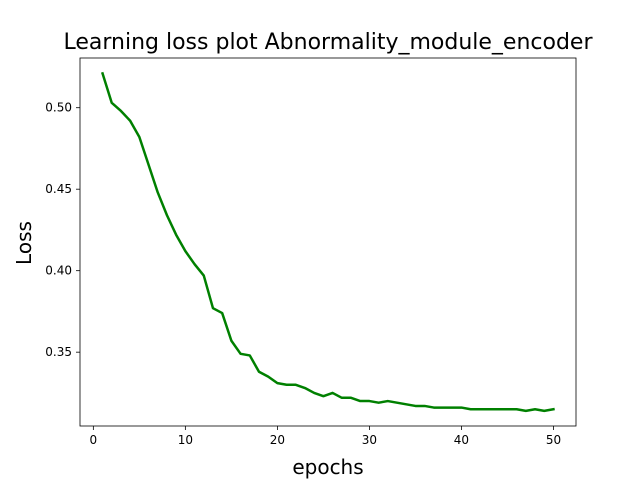 The height and width of the screenshot is (480, 640). What do you see at coordinates (277, 440) in the screenshot?
I see `x-tick-label: 20` at bounding box center [277, 440].